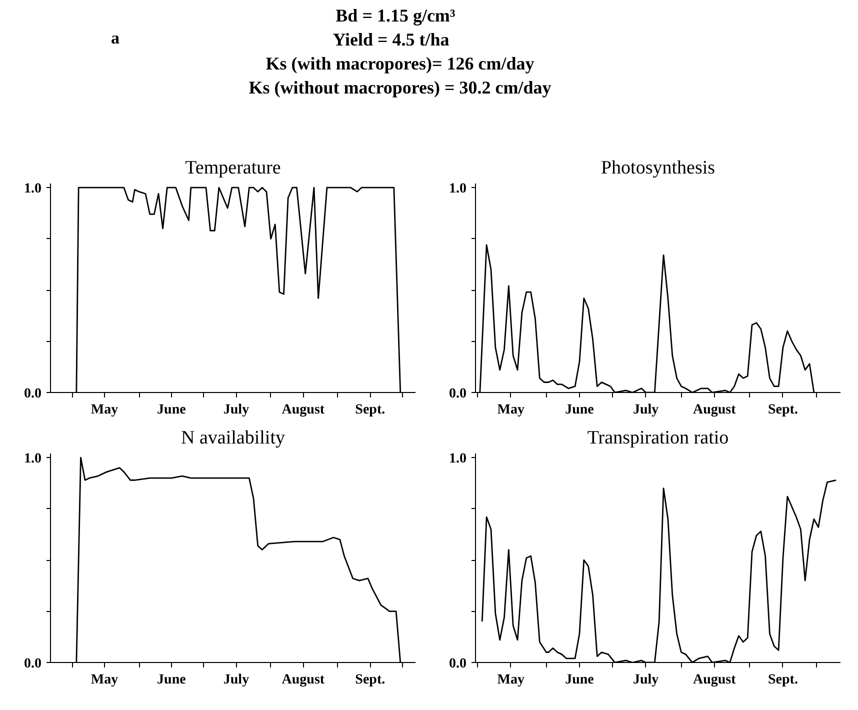  What do you see at coordinates (658, 438) in the screenshot?
I see `chart-title: Transpiration ratio` at bounding box center [658, 438].